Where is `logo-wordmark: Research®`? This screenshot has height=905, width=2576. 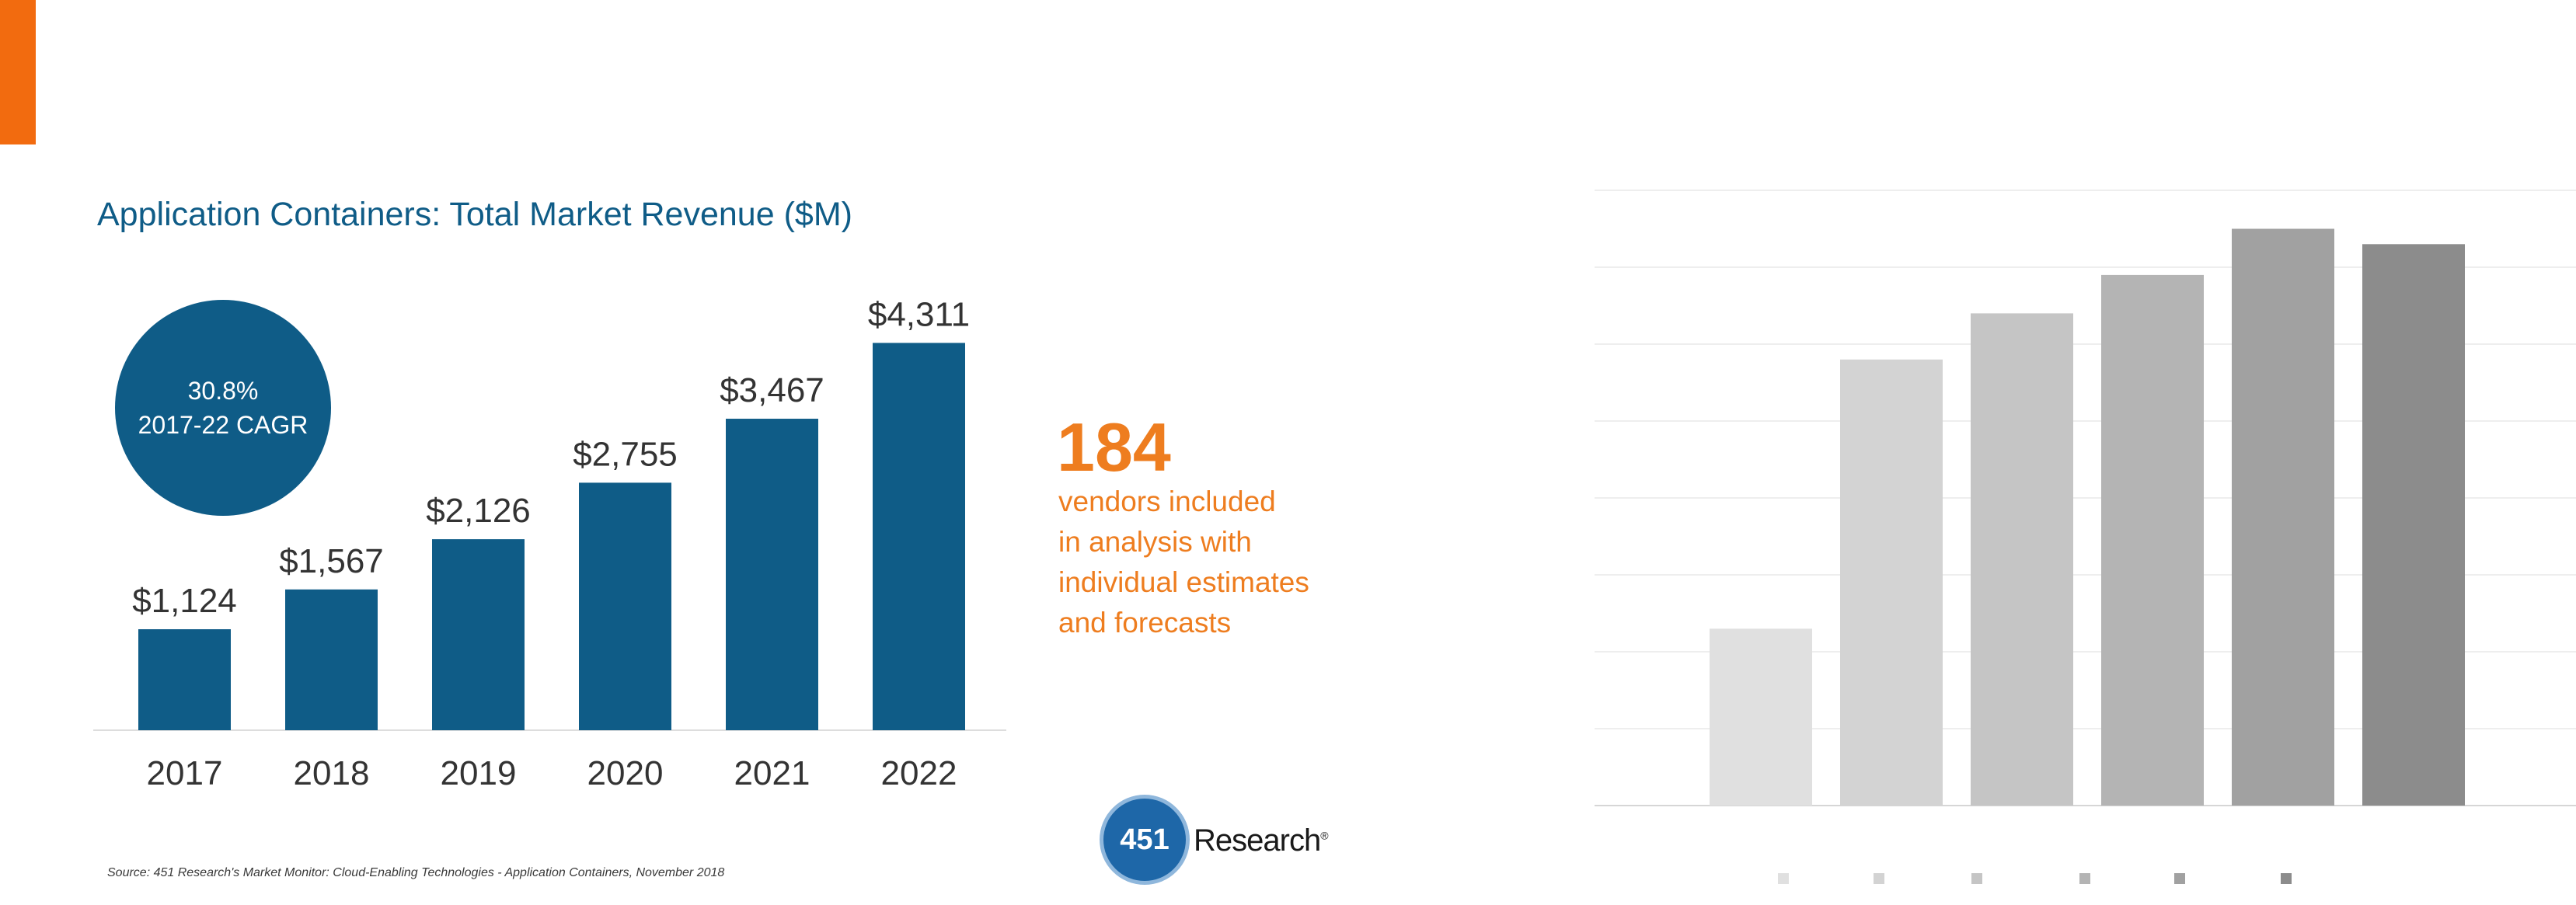
logo-wordmark: Research® is located at coordinates (1261, 840).